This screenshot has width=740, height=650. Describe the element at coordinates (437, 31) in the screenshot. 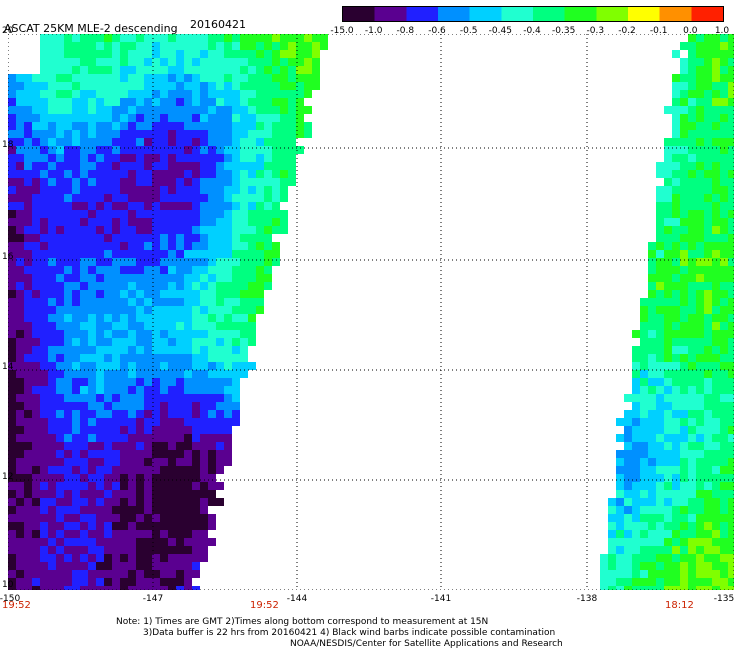

I see `colorbar-tick-label: -0.6` at that location.